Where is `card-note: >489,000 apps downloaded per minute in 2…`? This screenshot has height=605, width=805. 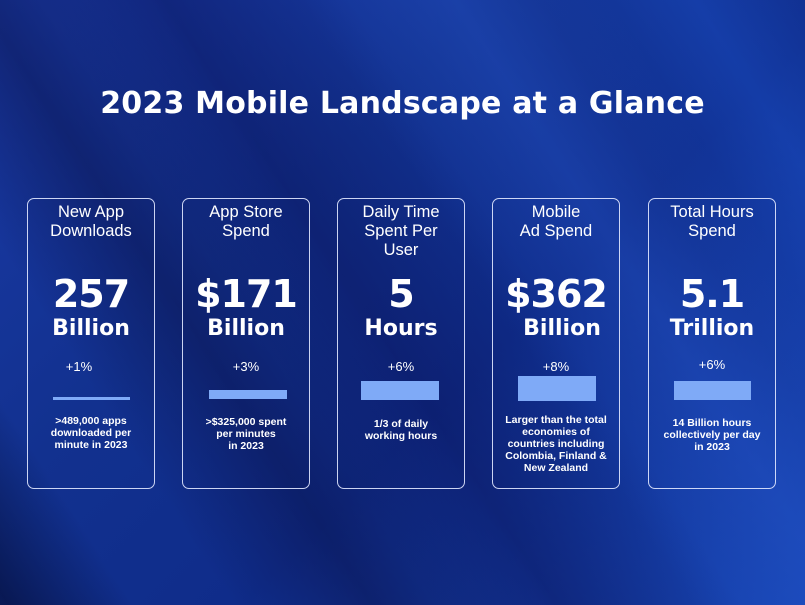
card-note: >489,000 apps downloaded per minute in 2… is located at coordinates (91, 433).